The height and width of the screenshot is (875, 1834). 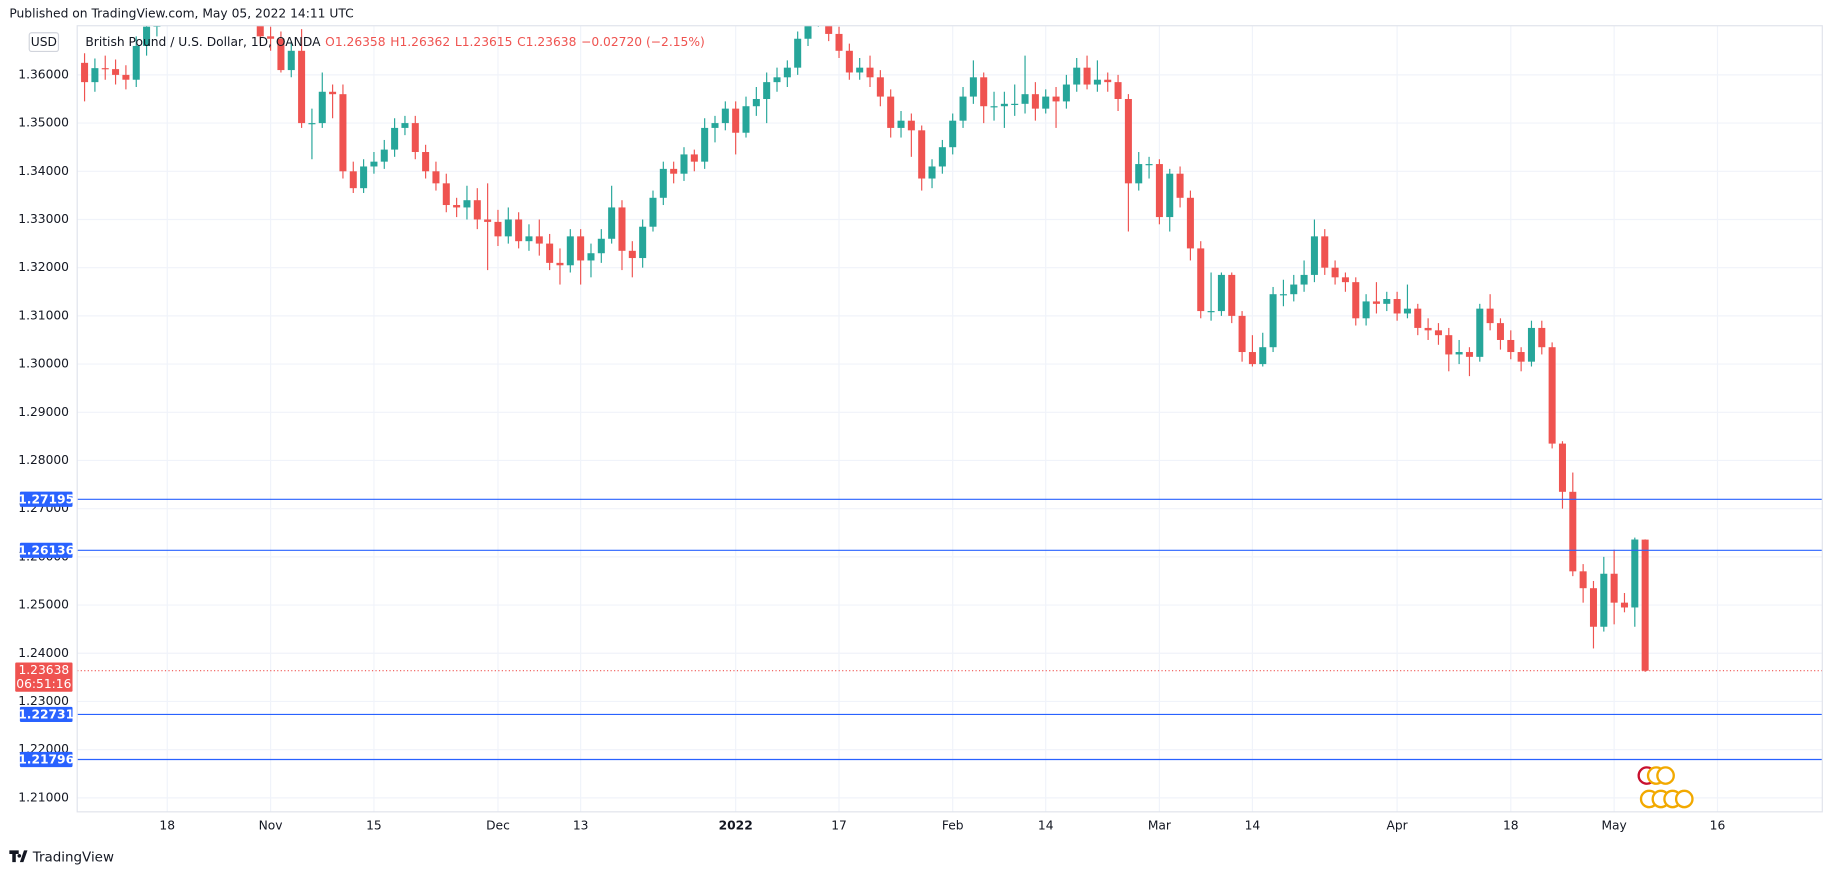 I want to click on ohlc-high: H1.26362, so click(x=420, y=42).